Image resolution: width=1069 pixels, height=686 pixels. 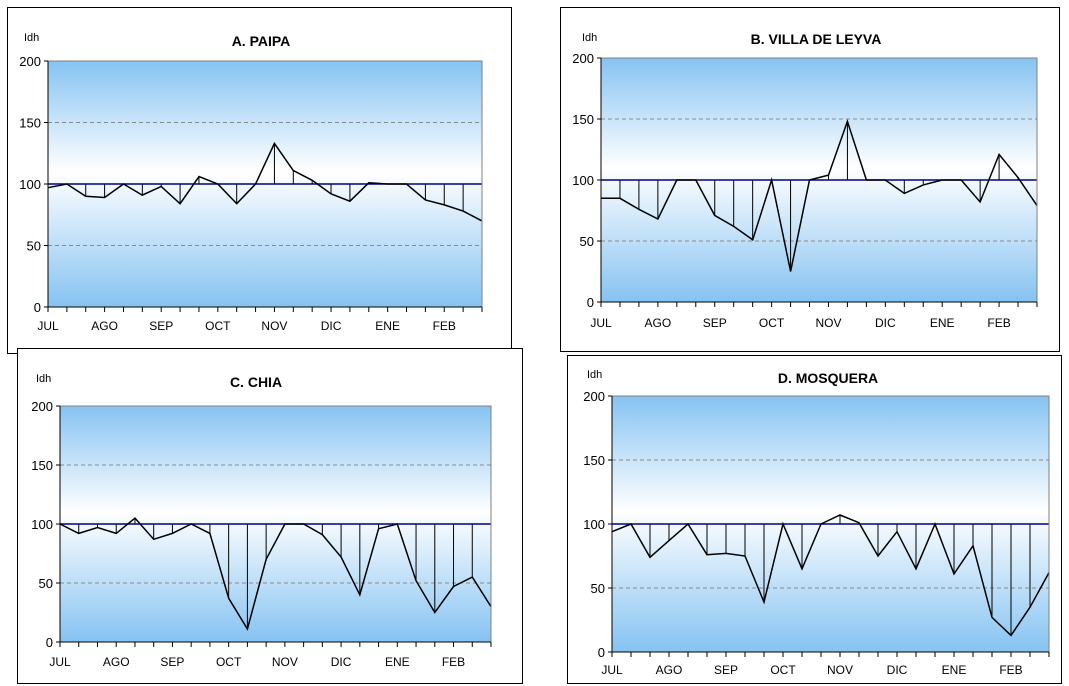 I want to click on chart-title: B. VILLA DE LEYVA, so click(x=816, y=39).